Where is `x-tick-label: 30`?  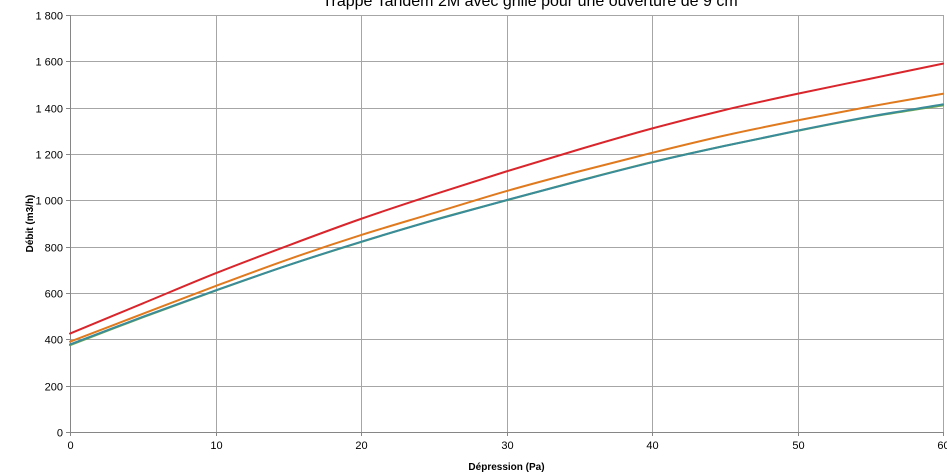
x-tick-label: 30 is located at coordinates (507, 446).